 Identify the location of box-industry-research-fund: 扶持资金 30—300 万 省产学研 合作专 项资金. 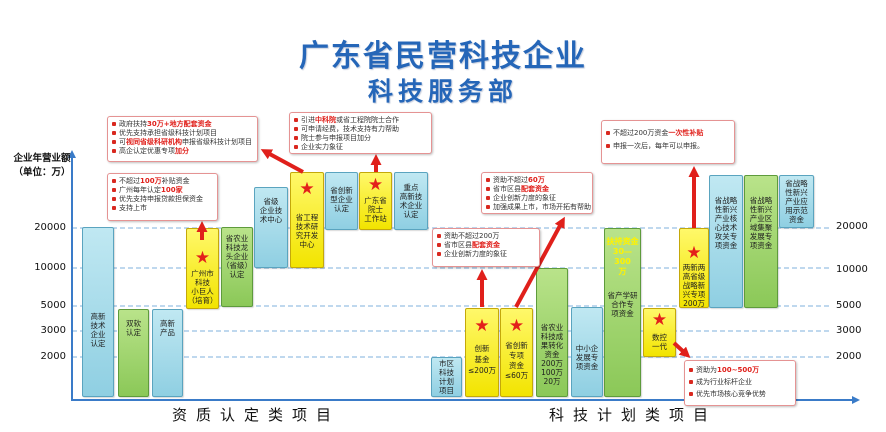
(622, 312).